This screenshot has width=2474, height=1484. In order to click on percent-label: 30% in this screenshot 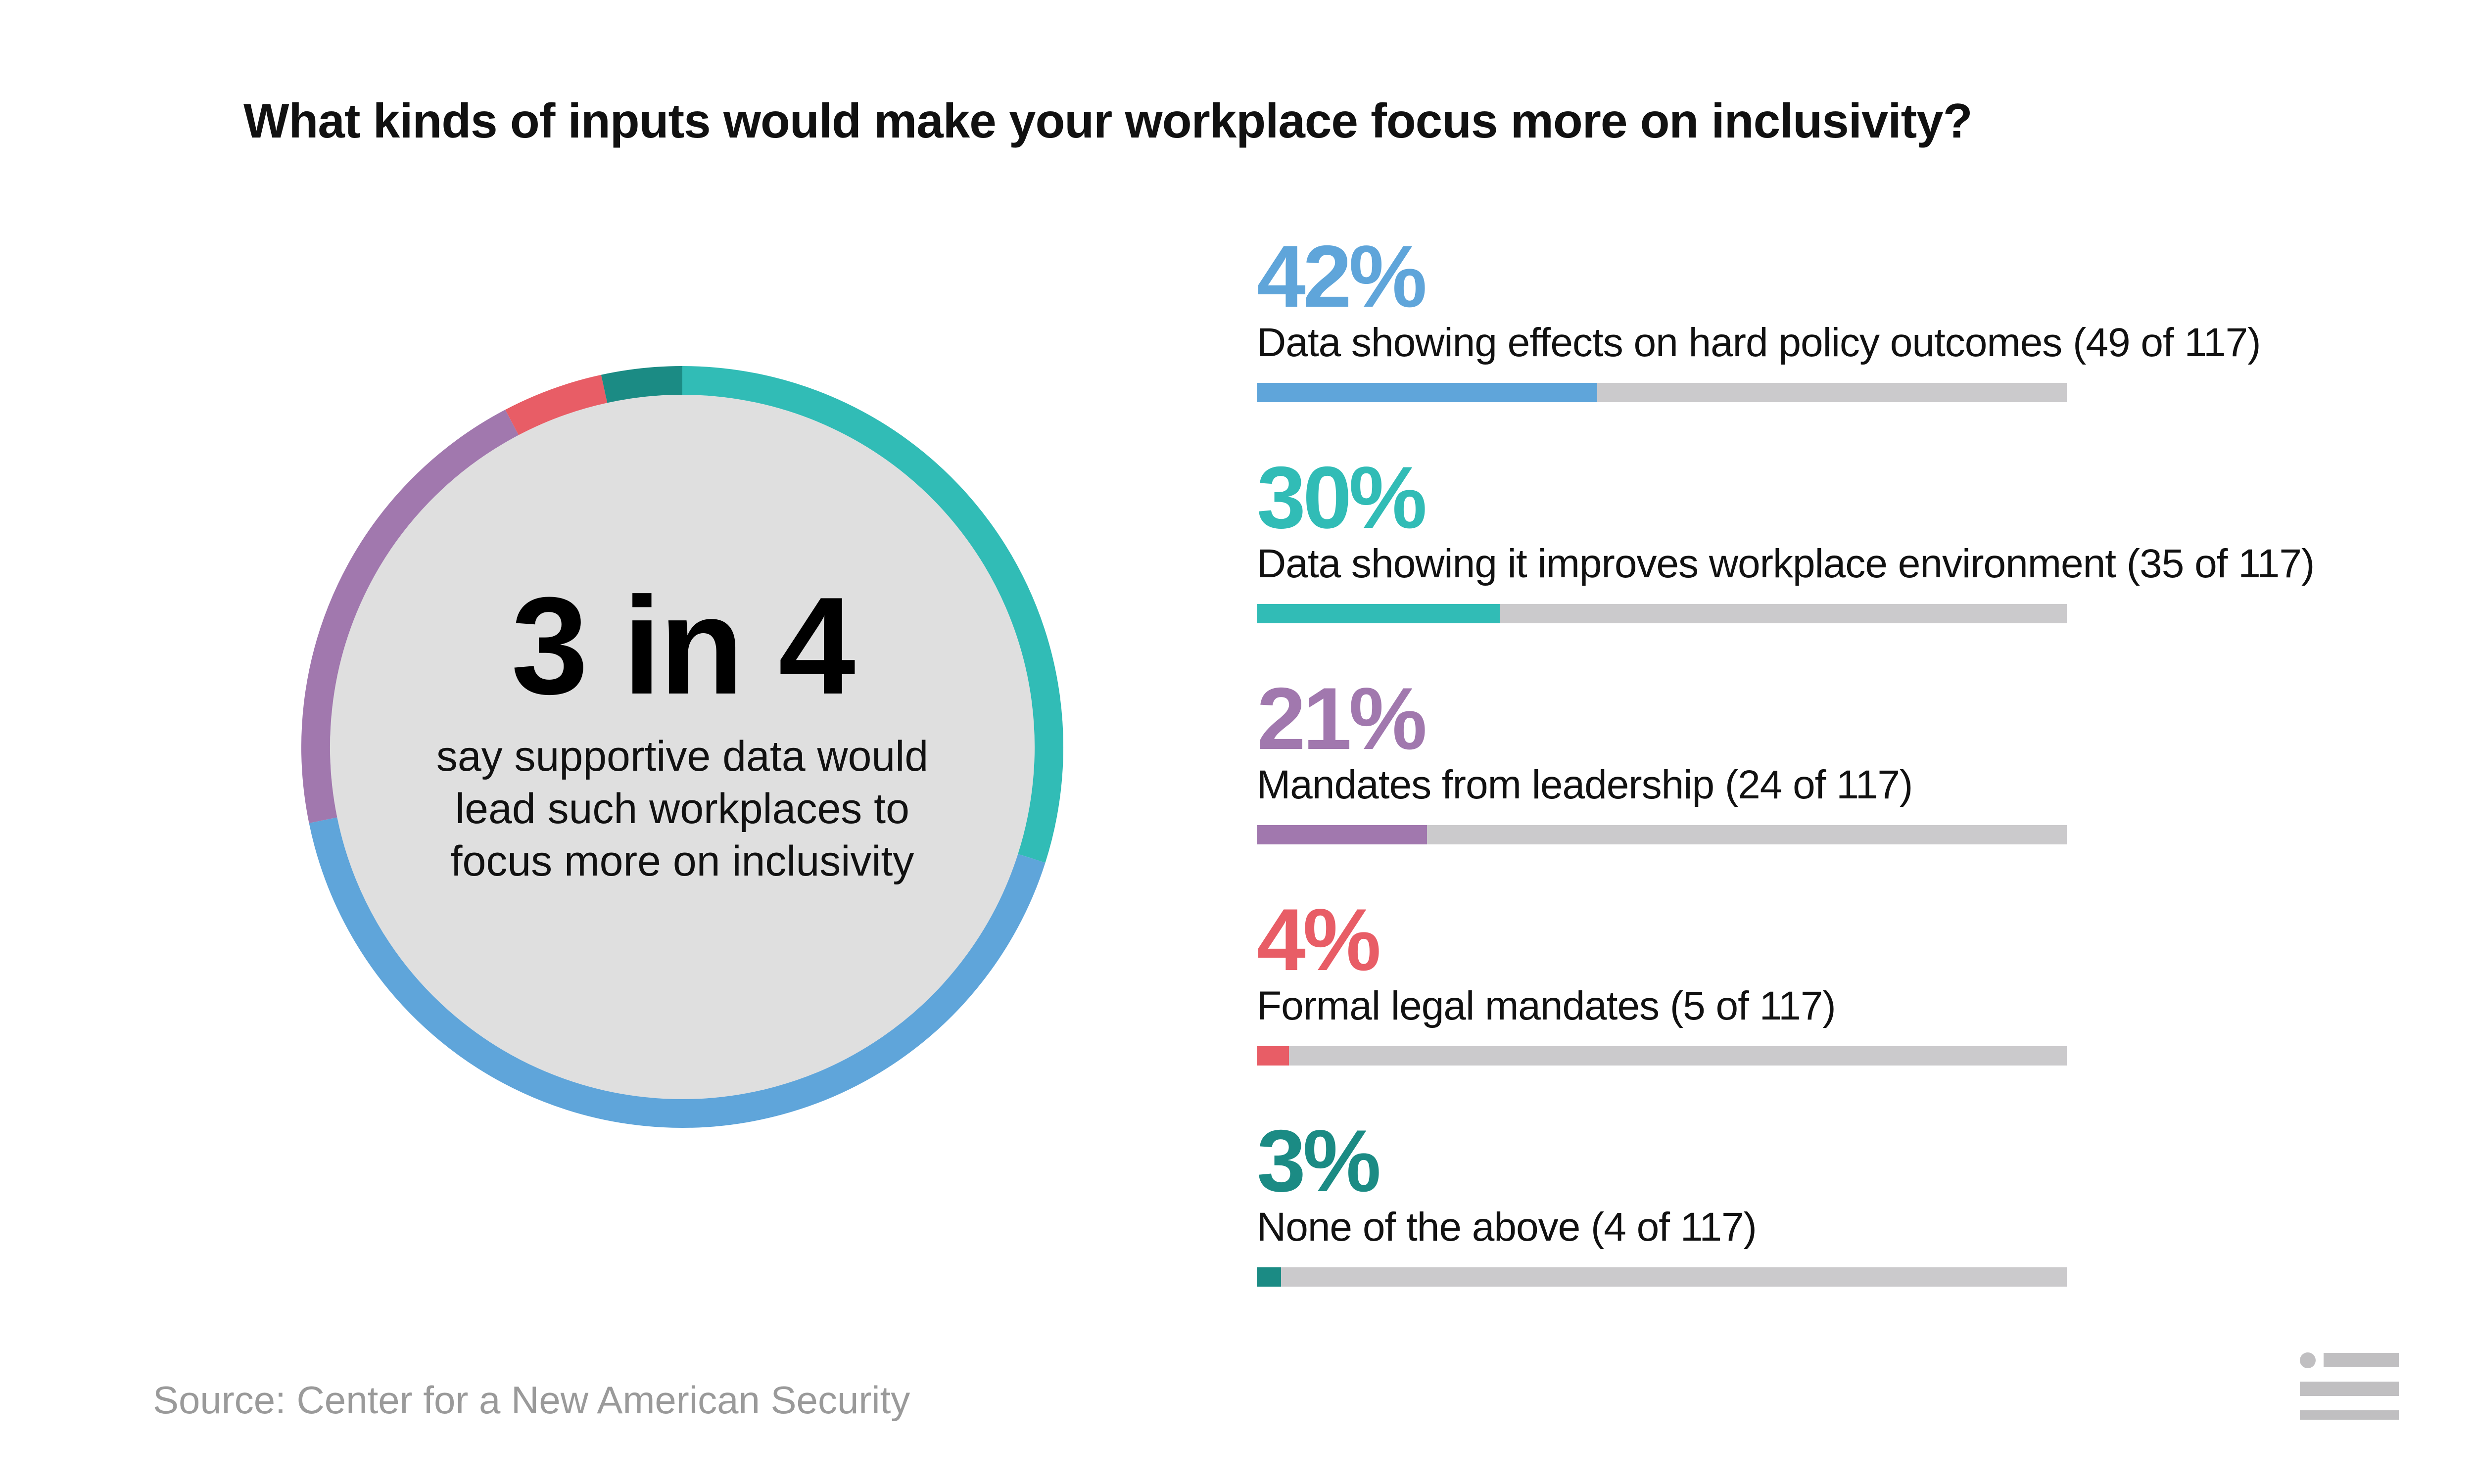, I will do `click(1342, 497)`.